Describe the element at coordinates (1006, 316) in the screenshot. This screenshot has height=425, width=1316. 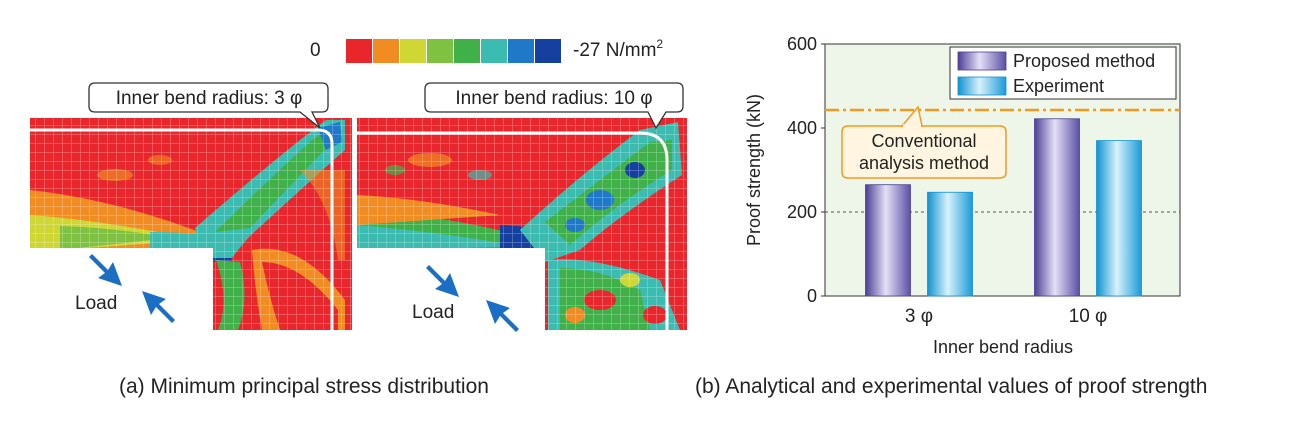
I see `x-axis-ticks: 3 φ 10 φ` at that location.